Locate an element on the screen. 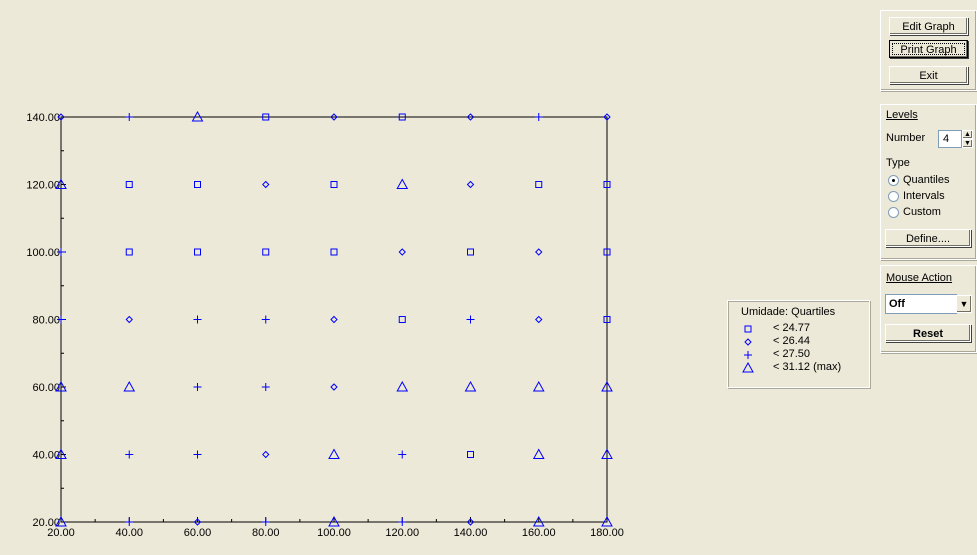 The width and height of the screenshot is (977, 555). mouse-action-panel: Mouse Action Off ▼ Reset is located at coordinates (928, 309).